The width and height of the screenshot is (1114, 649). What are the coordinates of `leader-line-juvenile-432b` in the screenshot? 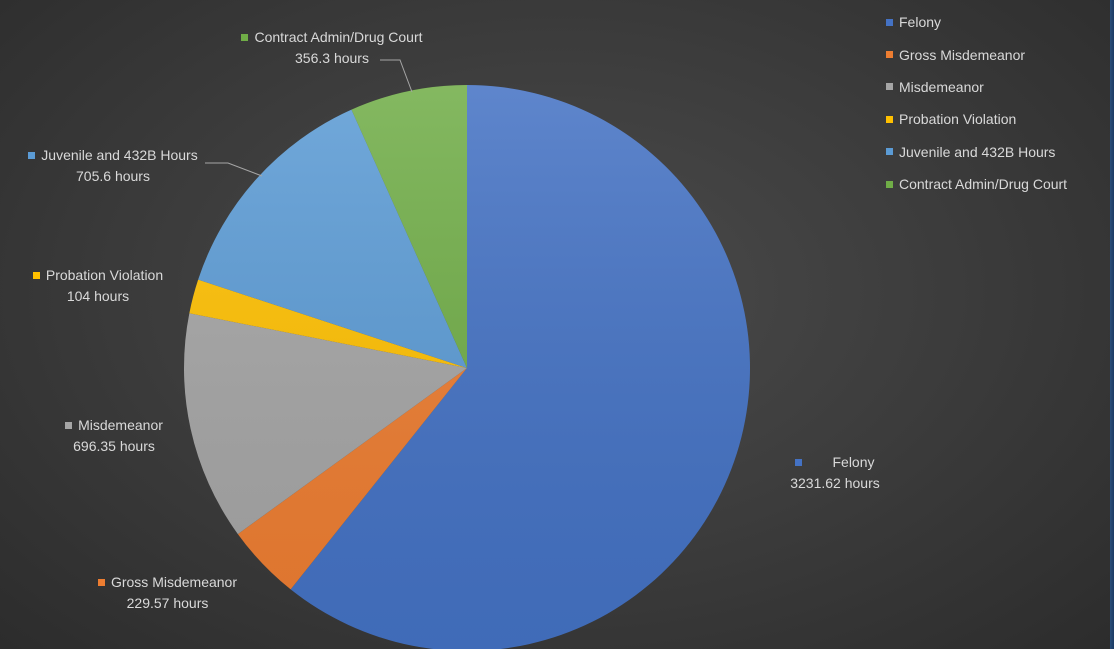 It's located at (234, 169).